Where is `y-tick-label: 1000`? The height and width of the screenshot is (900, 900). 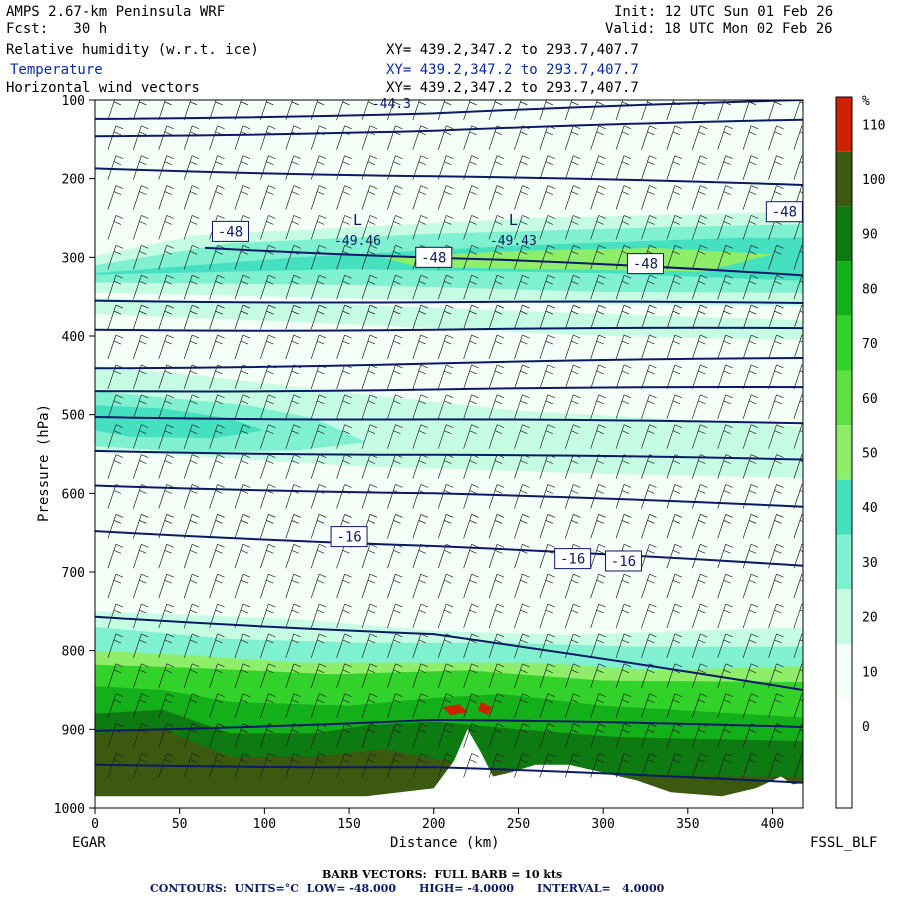 y-tick-label: 1000 is located at coordinates (69, 809).